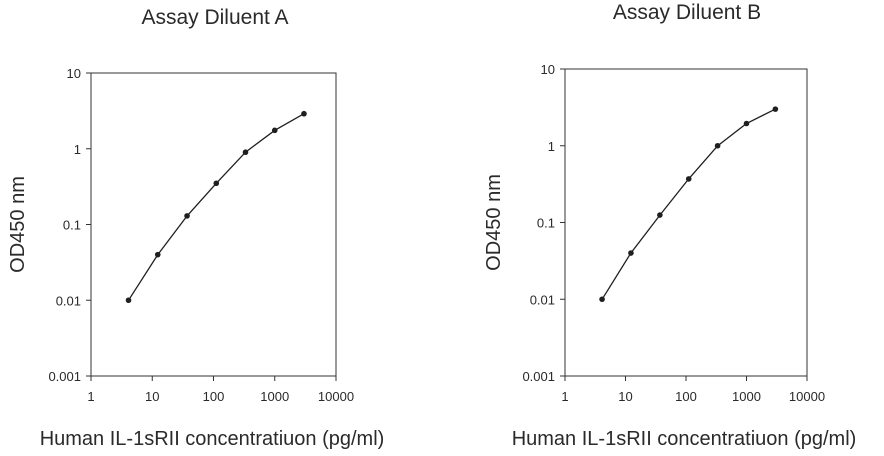  Describe the element at coordinates (625, 396) in the screenshot. I see `chart-2-x-tick-label: 10` at that location.